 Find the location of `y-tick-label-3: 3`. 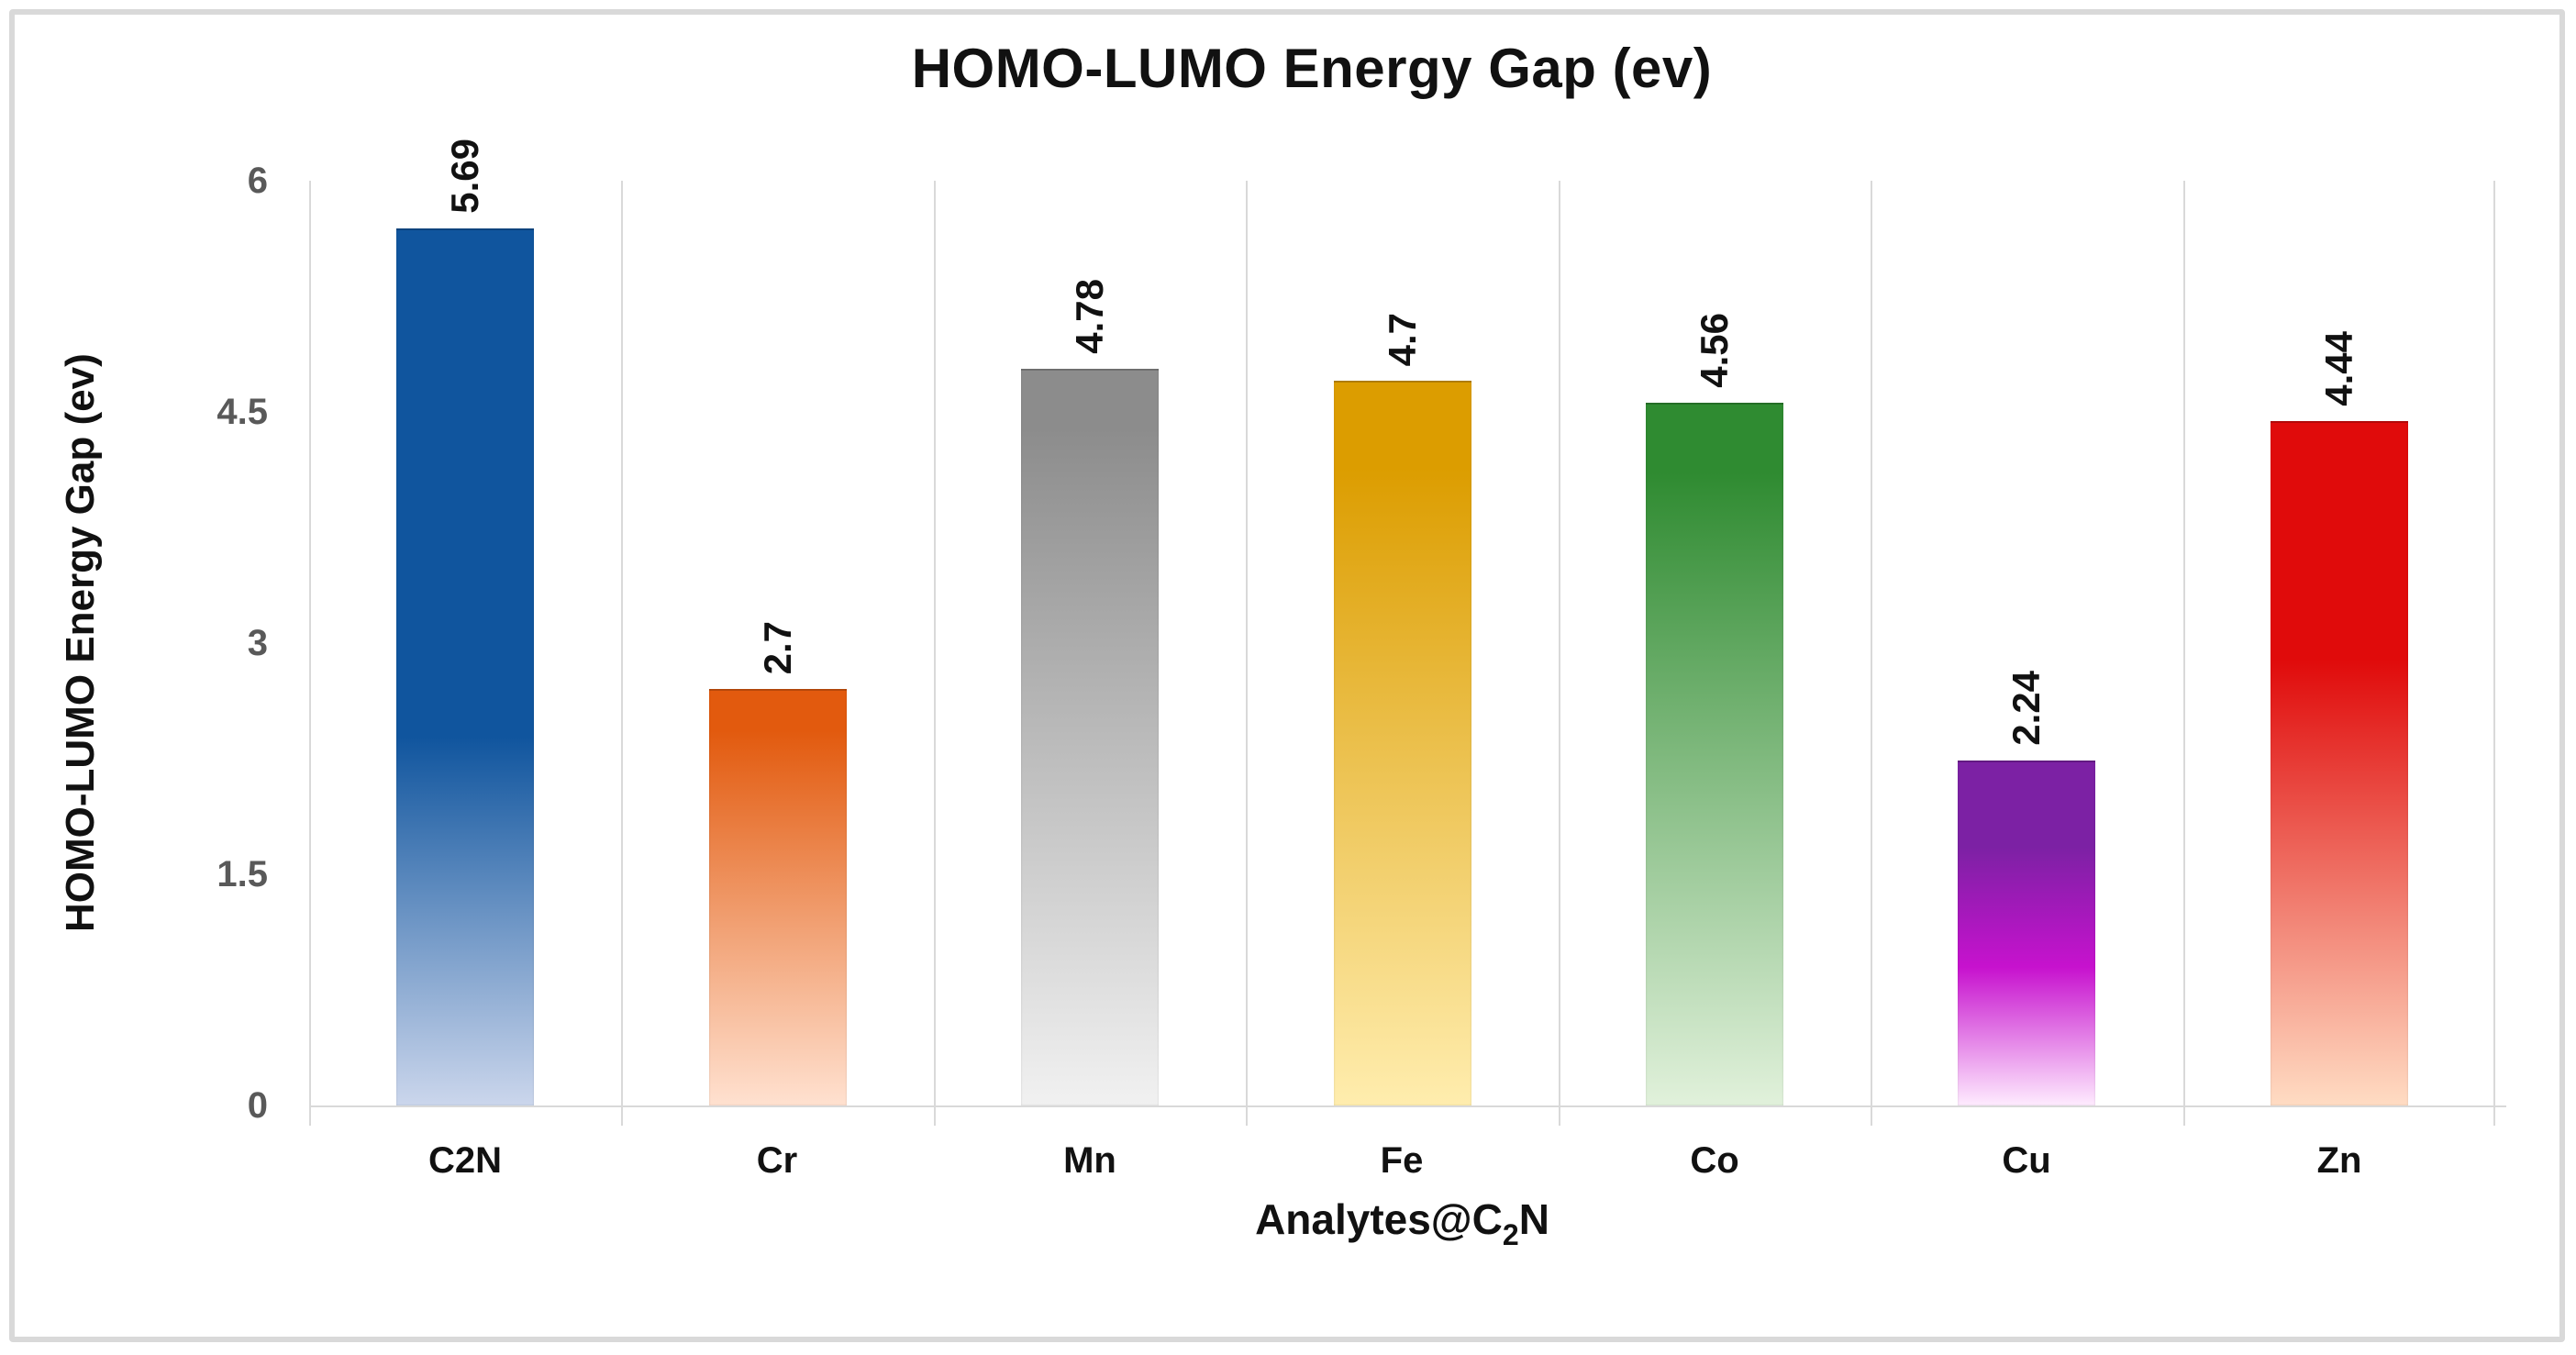

y-tick-label-3: 3 is located at coordinates (257, 643).